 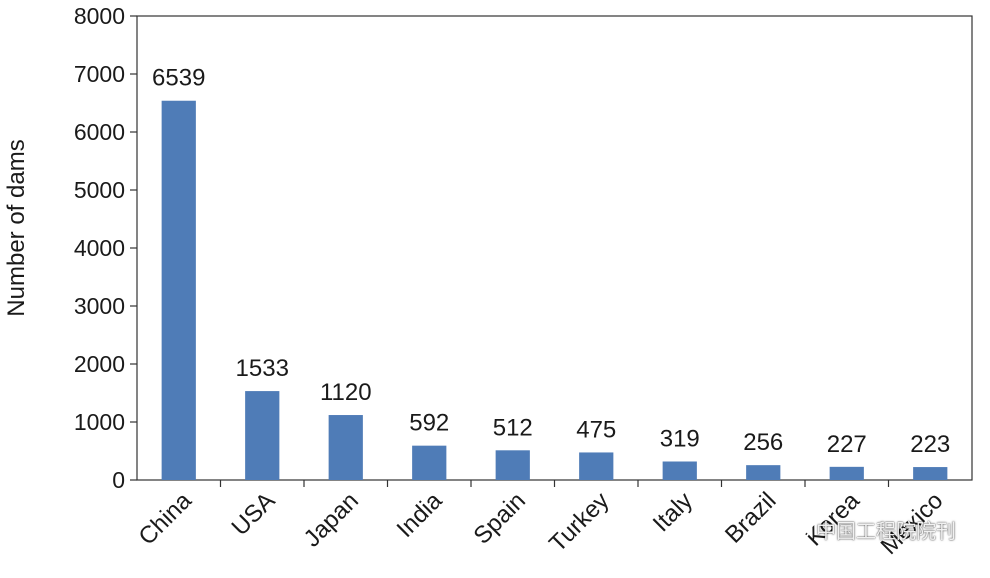 I want to click on x-tick-label-mexico: Mexico, so click(x=912, y=523).